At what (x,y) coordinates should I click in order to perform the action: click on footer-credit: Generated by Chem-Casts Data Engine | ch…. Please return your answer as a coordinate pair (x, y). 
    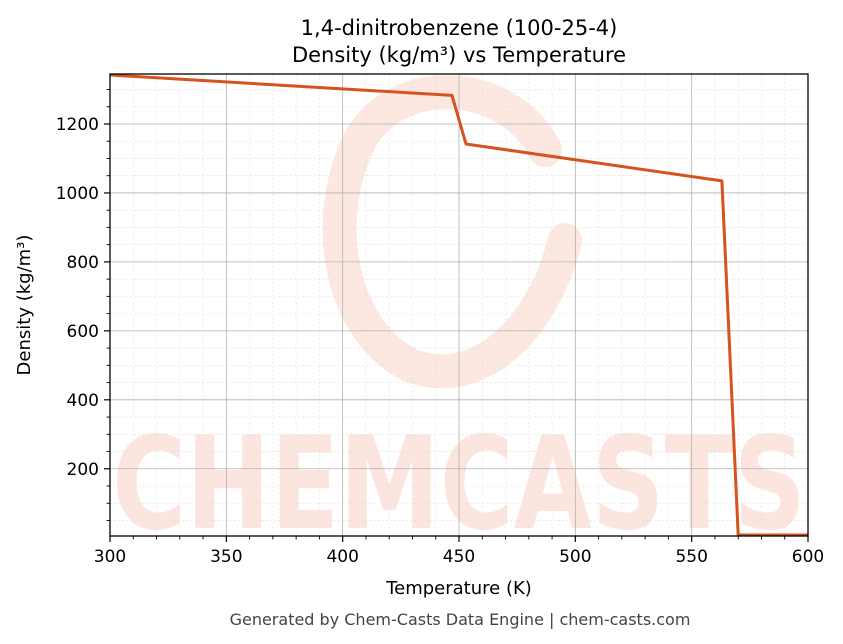
    Looking at the image, I should click on (460, 619).